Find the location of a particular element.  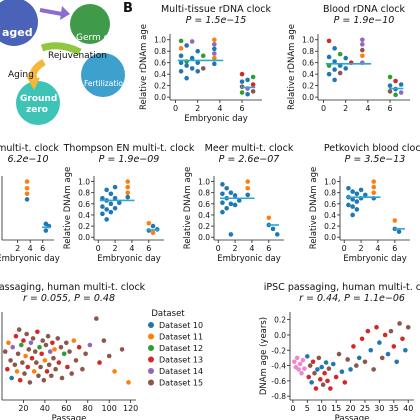

chart-title: Meer multi-t. clock is located at coordinates (249, 148).